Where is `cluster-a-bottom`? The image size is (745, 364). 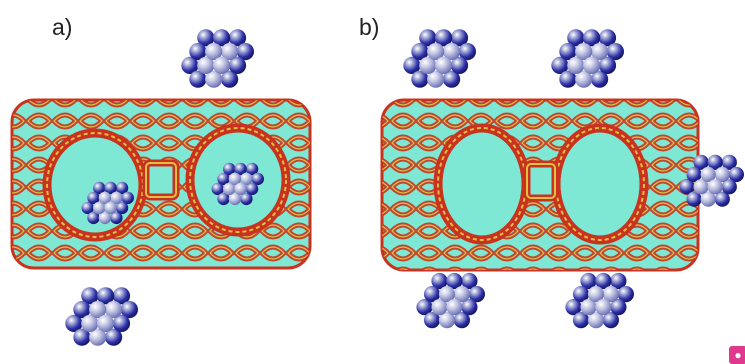
cluster-a-bottom is located at coordinates (101, 316).